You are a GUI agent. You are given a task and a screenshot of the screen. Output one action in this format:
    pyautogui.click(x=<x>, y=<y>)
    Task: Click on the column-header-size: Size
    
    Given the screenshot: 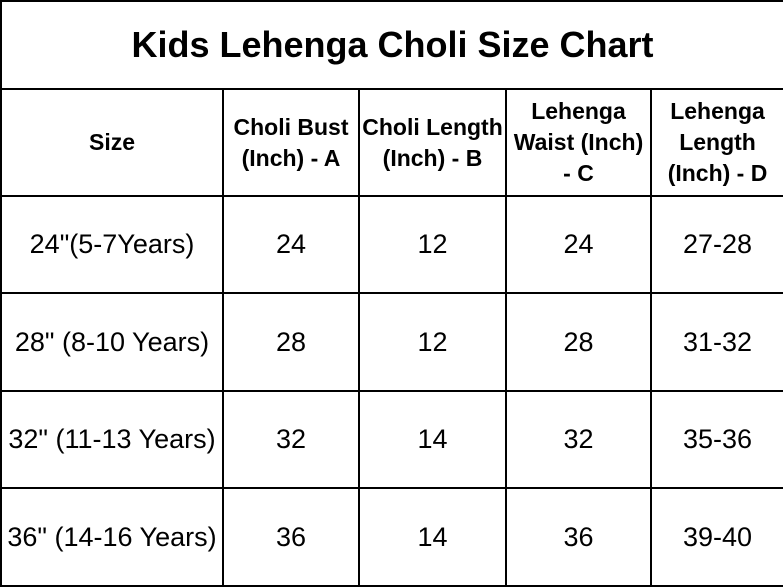 What is the action you would take?
    pyautogui.click(x=112, y=142)
    